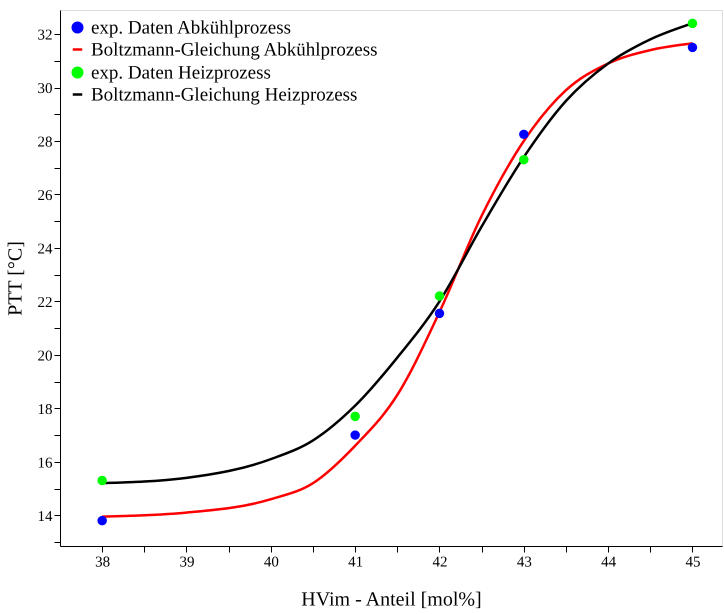  What do you see at coordinates (45, 356) in the screenshot?
I see `y-tick-label: 20` at bounding box center [45, 356].